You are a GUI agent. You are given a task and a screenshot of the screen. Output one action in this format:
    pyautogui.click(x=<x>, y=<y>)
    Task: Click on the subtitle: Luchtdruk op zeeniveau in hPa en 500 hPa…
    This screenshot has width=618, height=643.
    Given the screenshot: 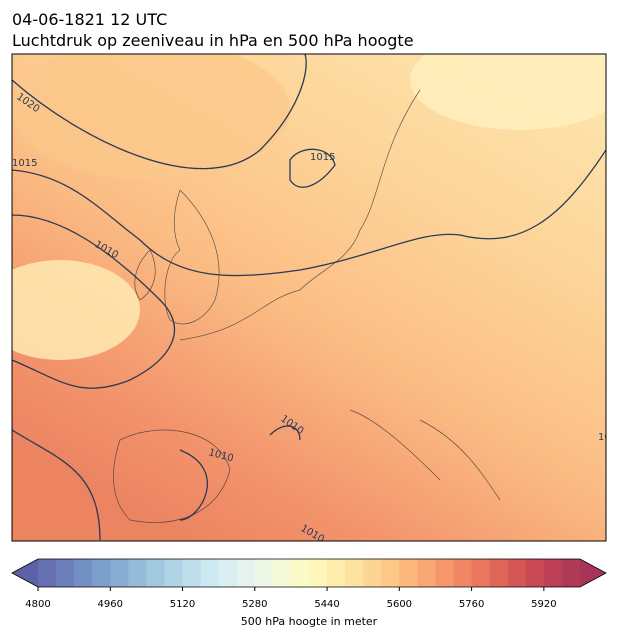 What is the action you would take?
    pyautogui.click(x=213, y=40)
    